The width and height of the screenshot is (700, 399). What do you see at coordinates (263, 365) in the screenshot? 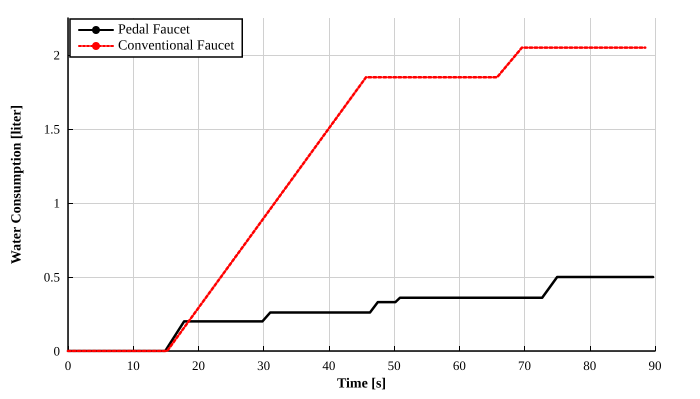
I see `x-tick-label: 30` at bounding box center [263, 365].